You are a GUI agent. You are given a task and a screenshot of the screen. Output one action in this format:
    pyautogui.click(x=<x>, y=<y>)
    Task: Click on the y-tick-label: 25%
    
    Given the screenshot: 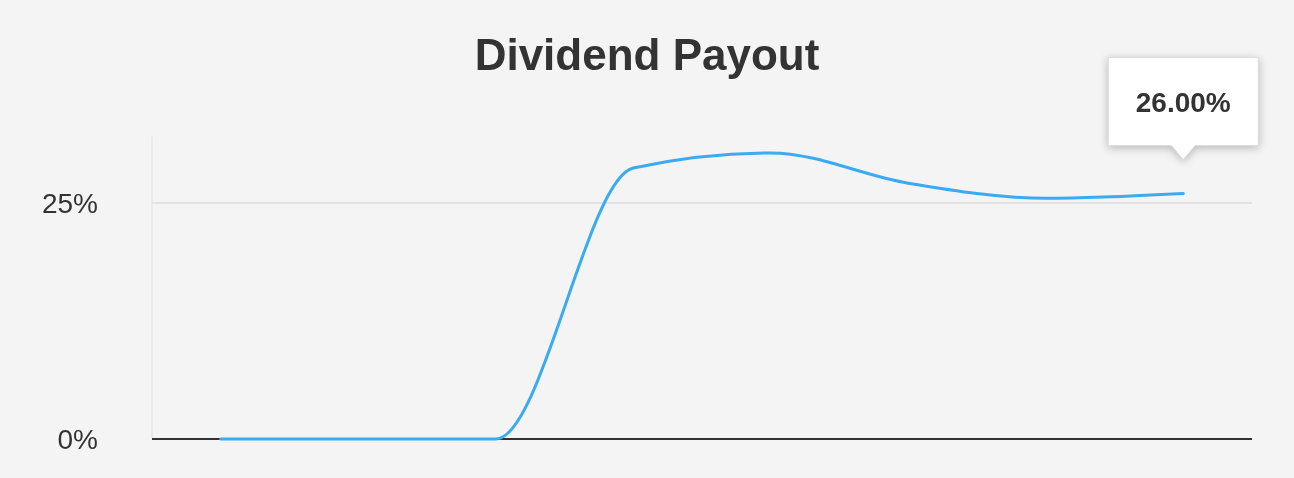 What is the action you would take?
    pyautogui.click(x=69, y=203)
    